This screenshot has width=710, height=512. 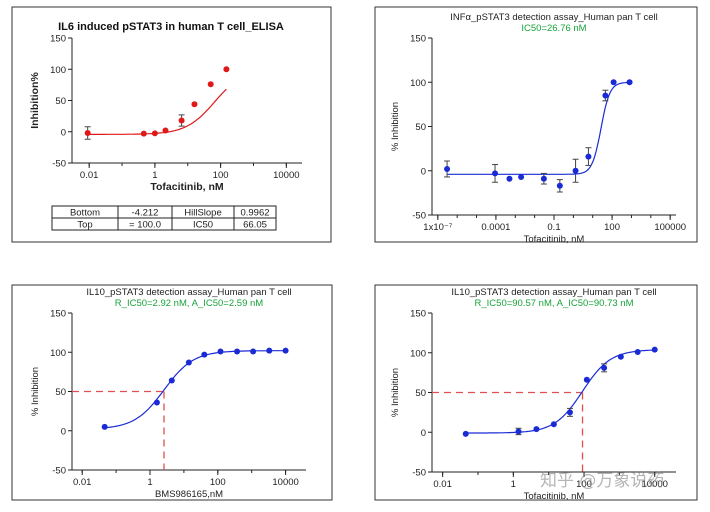 What do you see at coordinates (553, 227) in the screenshot?
I see `x-tick-label: 0.1` at bounding box center [553, 227].